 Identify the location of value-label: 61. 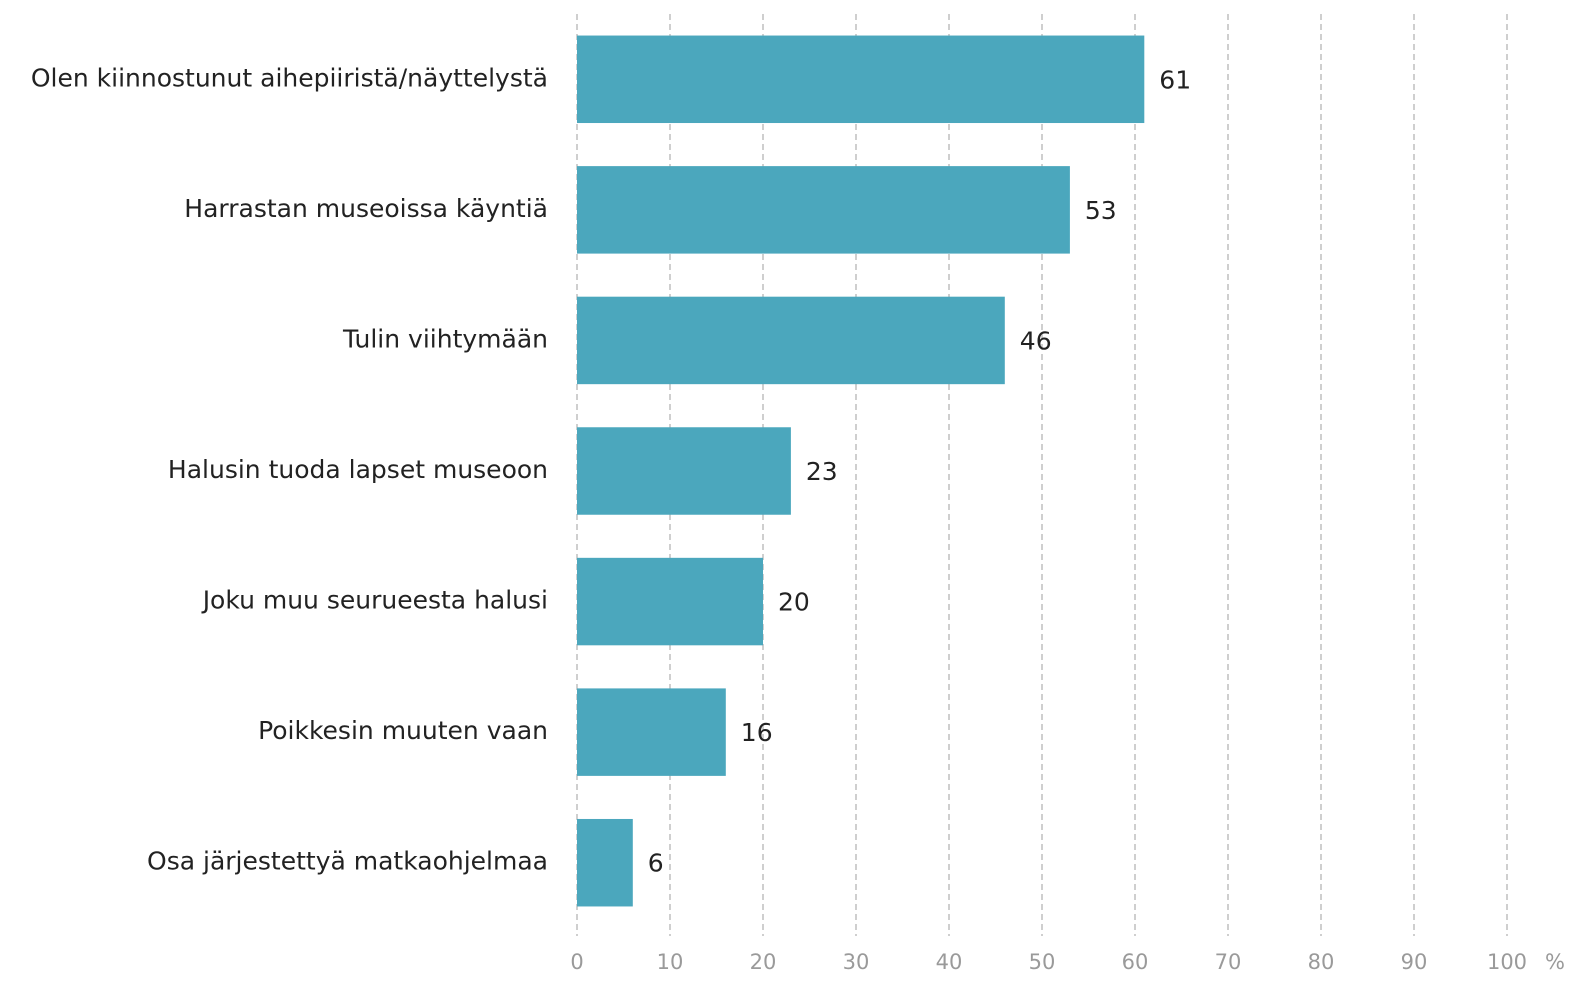
(1175, 79).